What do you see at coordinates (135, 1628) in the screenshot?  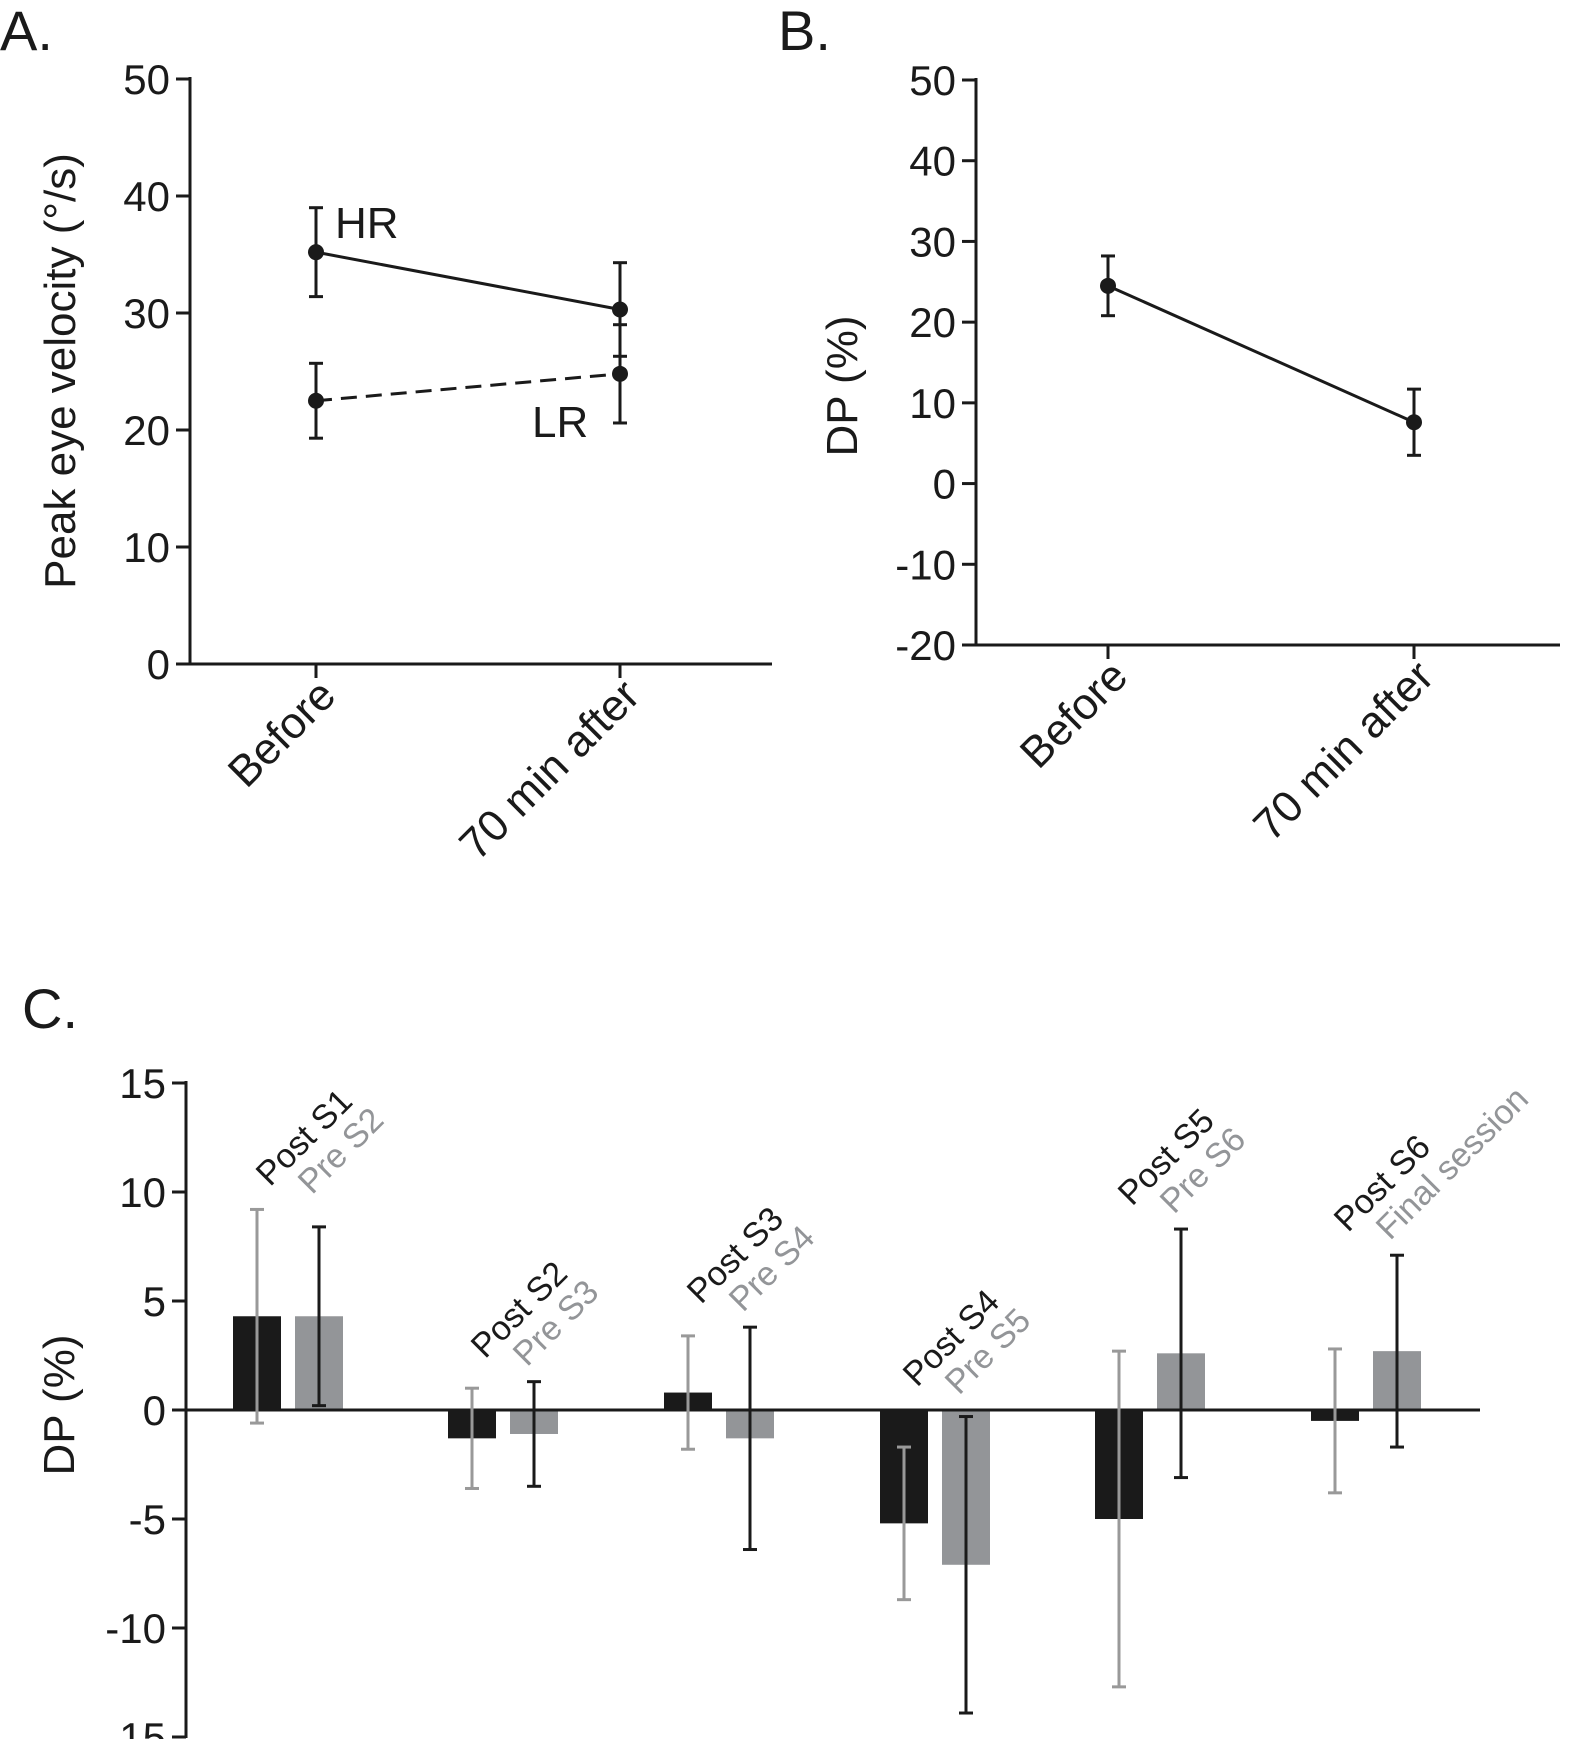 I see `panel-c-y-tick-label: -10` at bounding box center [135, 1628].